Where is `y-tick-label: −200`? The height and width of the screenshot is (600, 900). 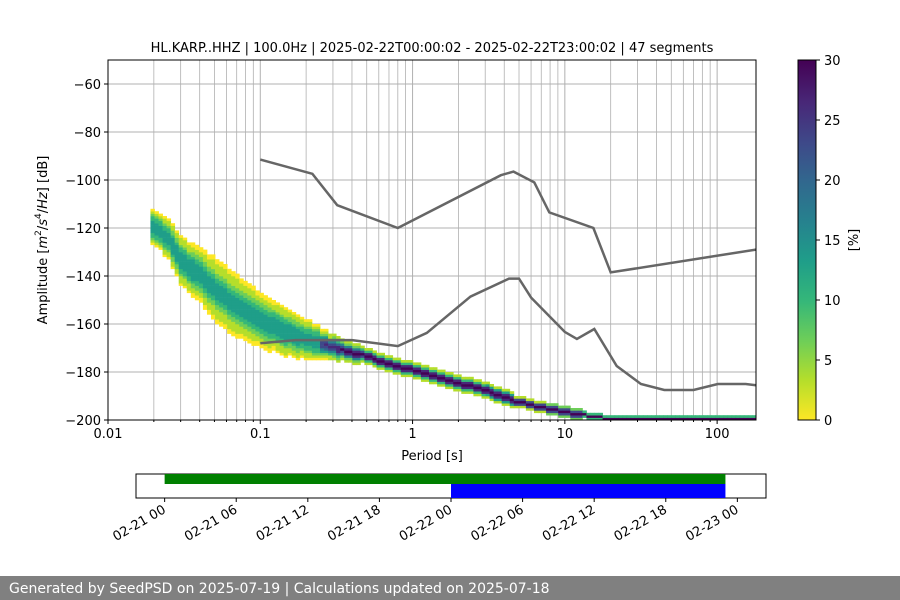
y-tick-label: −200 is located at coordinates (83, 421).